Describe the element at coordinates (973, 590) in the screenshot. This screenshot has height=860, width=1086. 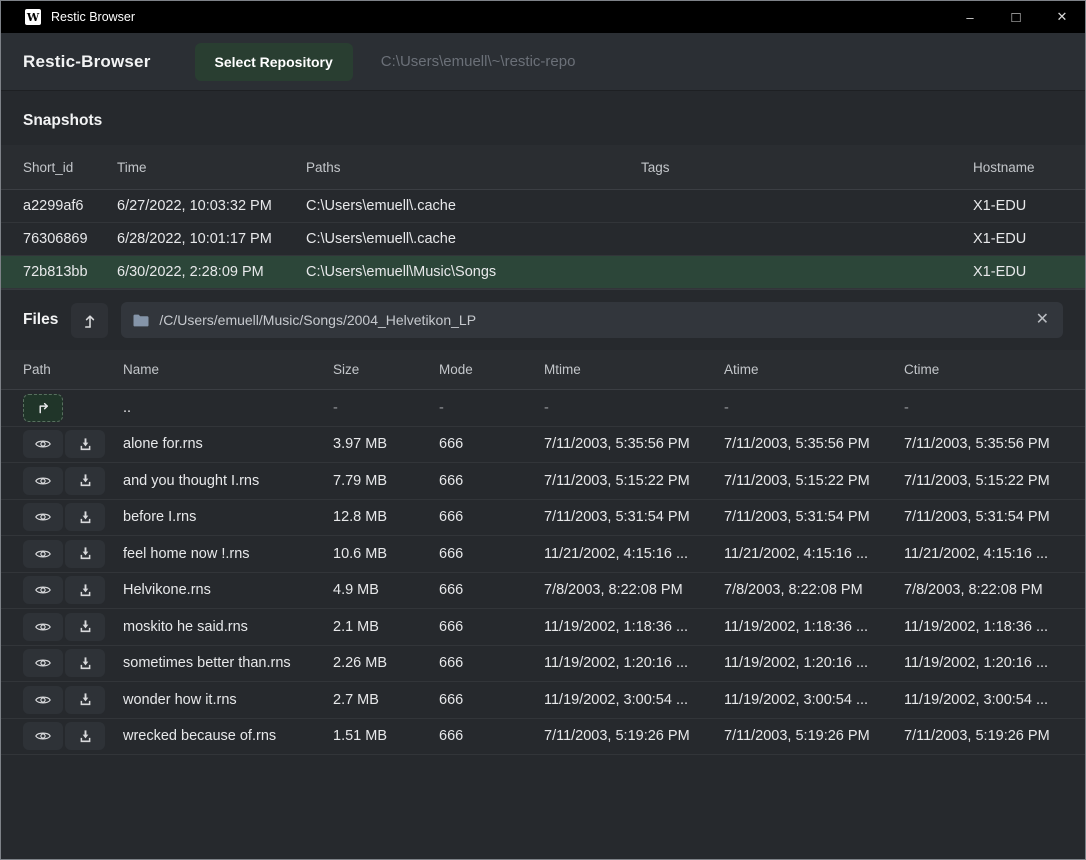
I see `file-ctime: 7/8/2003, 8:22:08 PM` at that location.